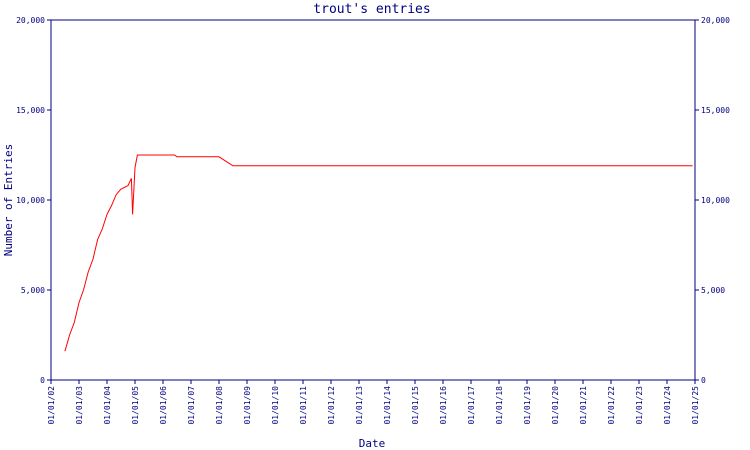 Image resolution: width=750 pixels, height=450 pixels. What do you see at coordinates (555, 405) in the screenshot?
I see `x-tick-label: 01/01/20` at bounding box center [555, 405].